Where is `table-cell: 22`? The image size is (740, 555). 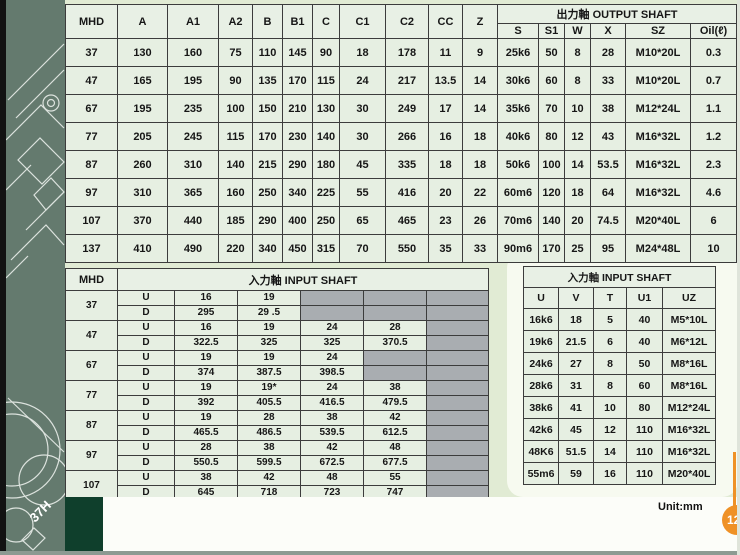
table-cell: 22 is located at coordinates (480, 192).